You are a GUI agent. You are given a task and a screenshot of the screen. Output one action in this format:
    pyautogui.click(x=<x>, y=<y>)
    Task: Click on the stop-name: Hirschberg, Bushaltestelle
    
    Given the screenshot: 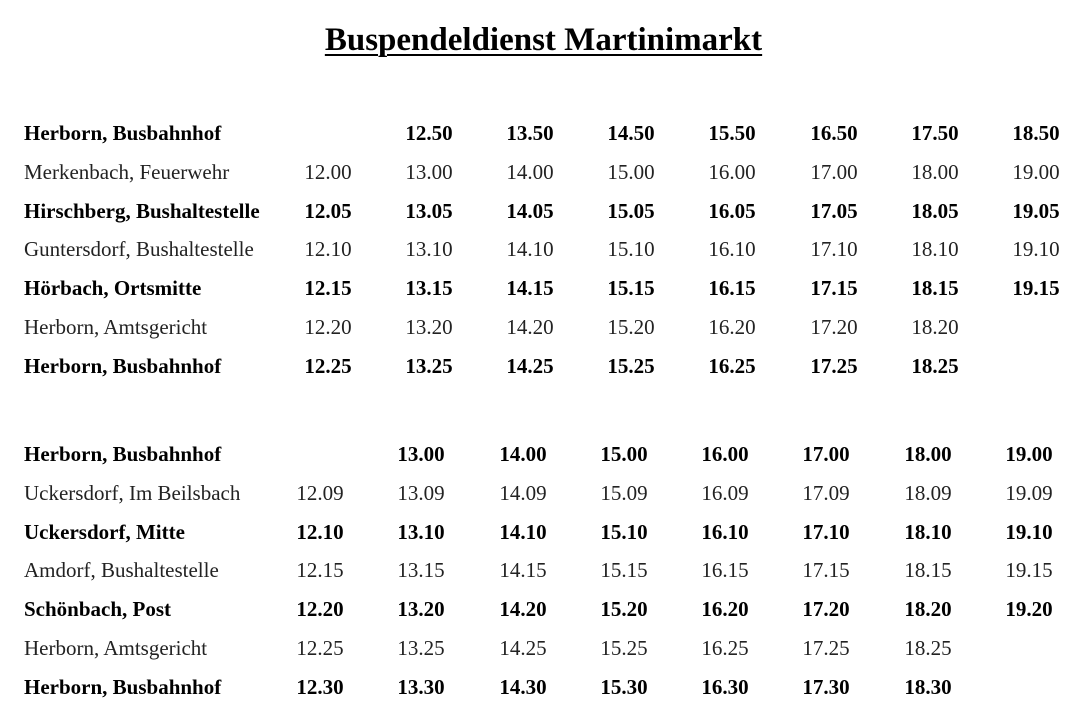 What is the action you would take?
    pyautogui.click(x=142, y=210)
    